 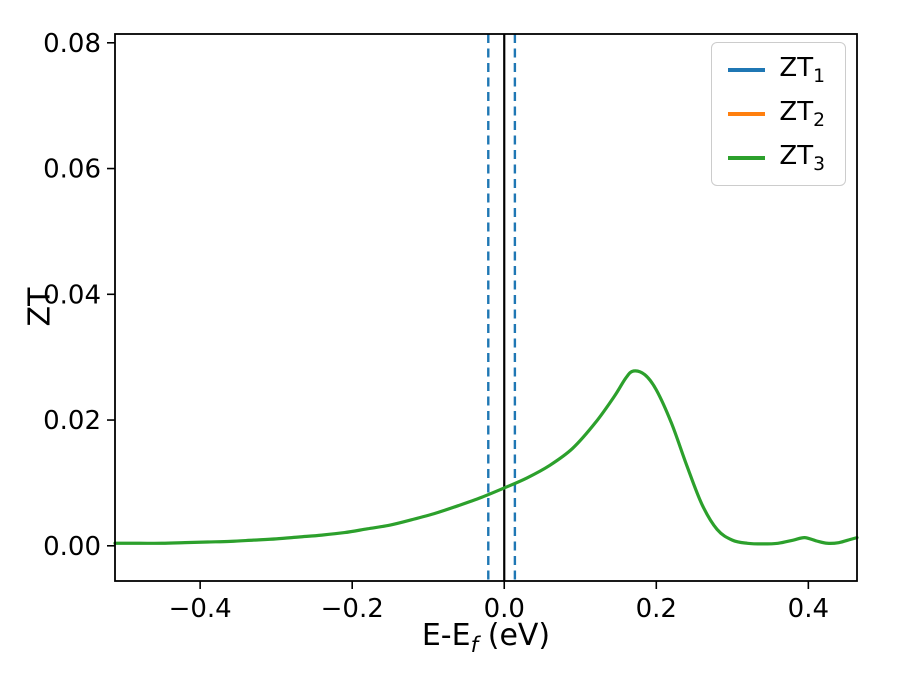 What do you see at coordinates (40, 307) in the screenshot?
I see `y-axis-label: ZT` at bounding box center [40, 307].